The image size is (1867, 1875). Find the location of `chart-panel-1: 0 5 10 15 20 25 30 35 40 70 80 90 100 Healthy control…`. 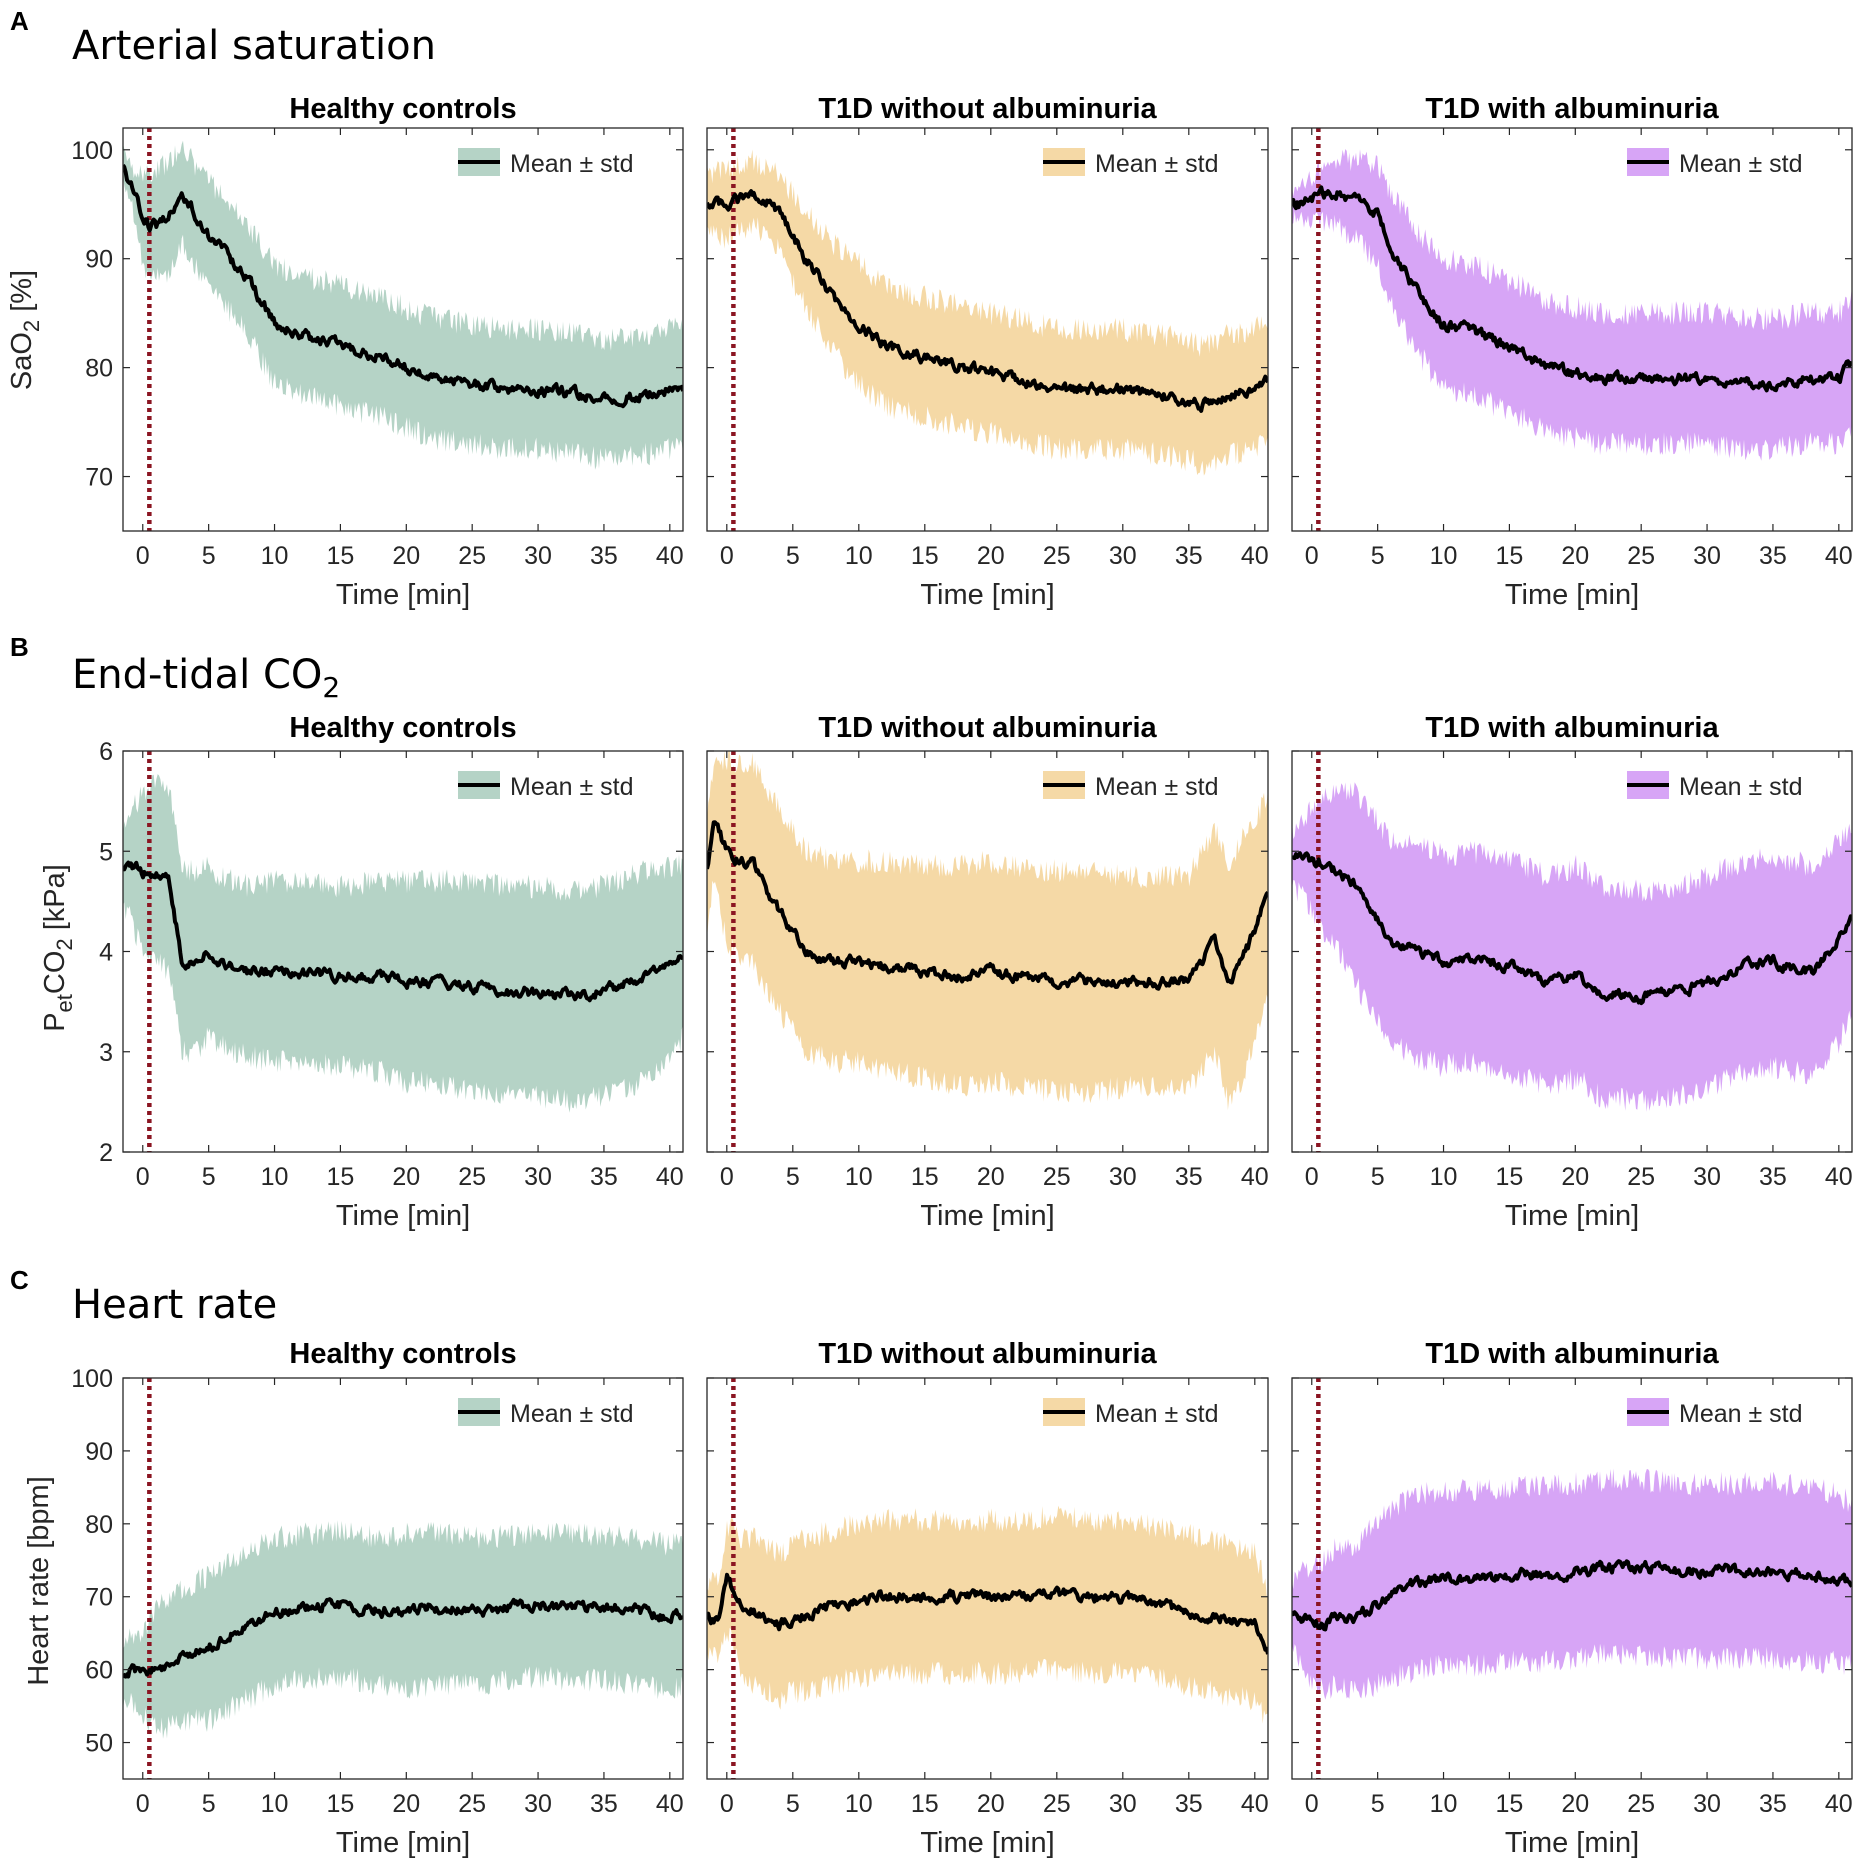

chart-panel-1: 0 5 10 15 20 25 30 35 40 70 80 90 100 Healthy control… is located at coordinates (377, 352).